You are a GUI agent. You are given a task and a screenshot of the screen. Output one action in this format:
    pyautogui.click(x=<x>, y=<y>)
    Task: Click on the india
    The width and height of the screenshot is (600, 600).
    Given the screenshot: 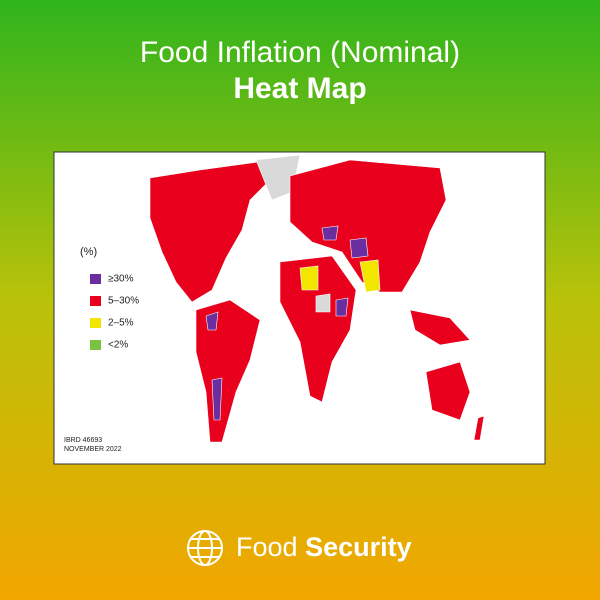 What is the action you would take?
    pyautogui.click(x=370, y=276)
    